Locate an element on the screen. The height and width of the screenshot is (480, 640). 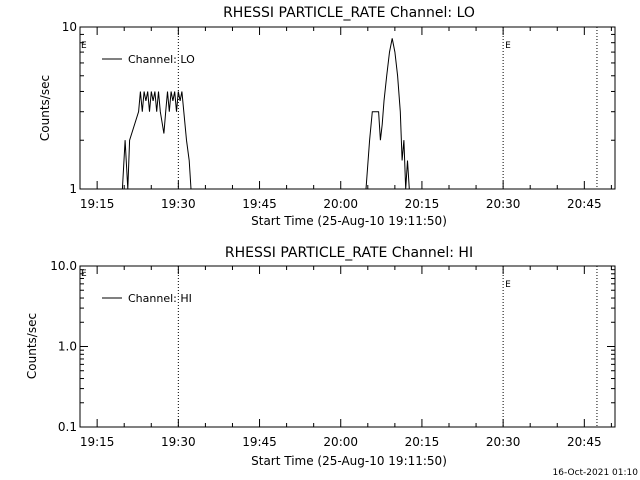
legend-label-hi: Channel: HI is located at coordinates (160, 298).